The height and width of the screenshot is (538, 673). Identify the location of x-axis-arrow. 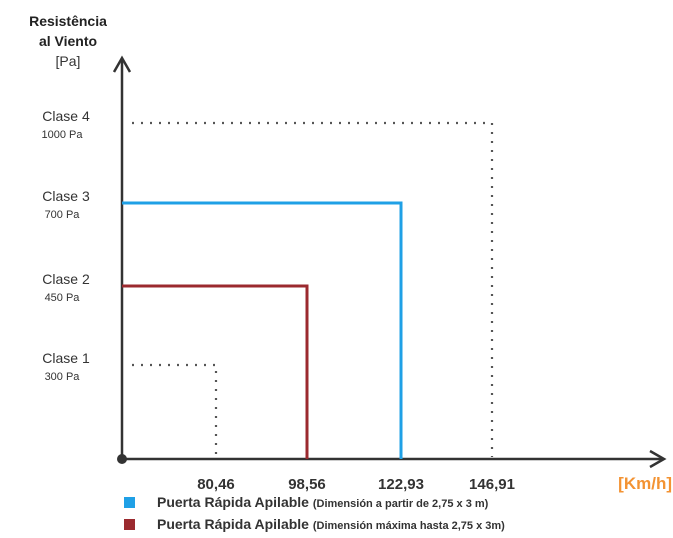
(658, 459).